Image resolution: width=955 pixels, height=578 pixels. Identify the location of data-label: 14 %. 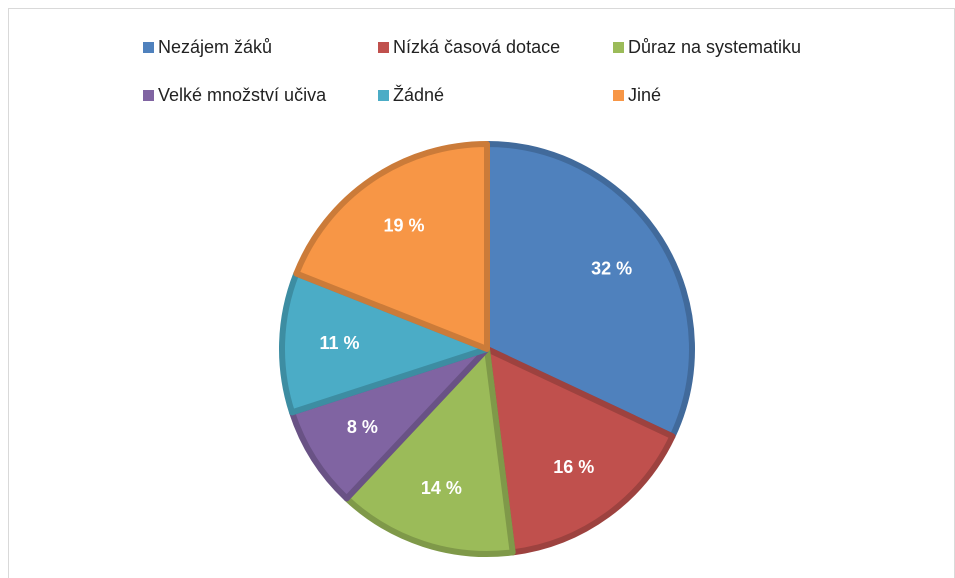
(441, 488).